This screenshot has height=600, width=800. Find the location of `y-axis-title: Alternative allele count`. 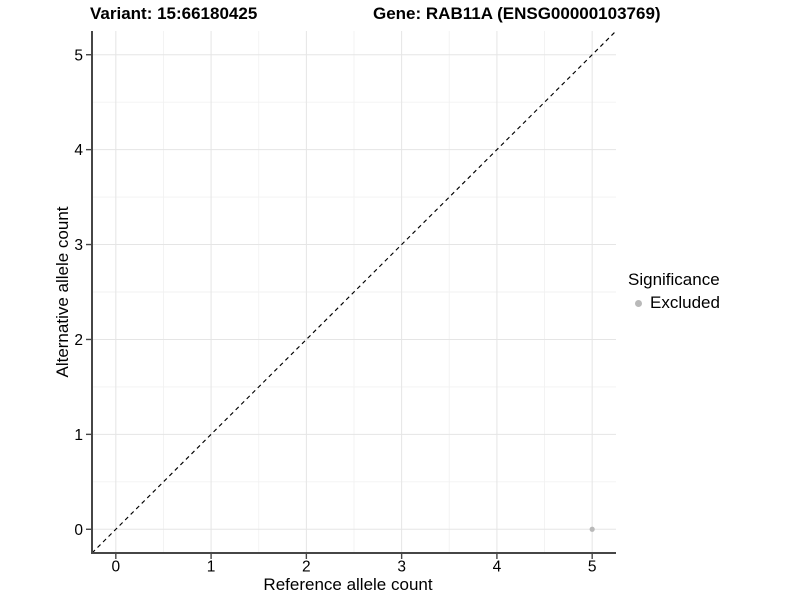

y-axis-title: Alternative allele count is located at coordinates (62, 292).